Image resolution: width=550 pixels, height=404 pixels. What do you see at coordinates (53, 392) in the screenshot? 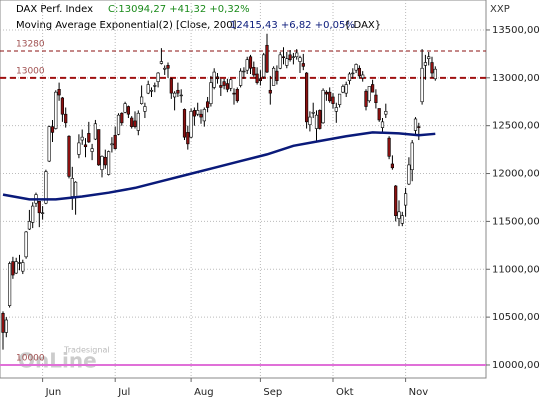
I see `x-tick-label: Jun` at bounding box center [53, 392].